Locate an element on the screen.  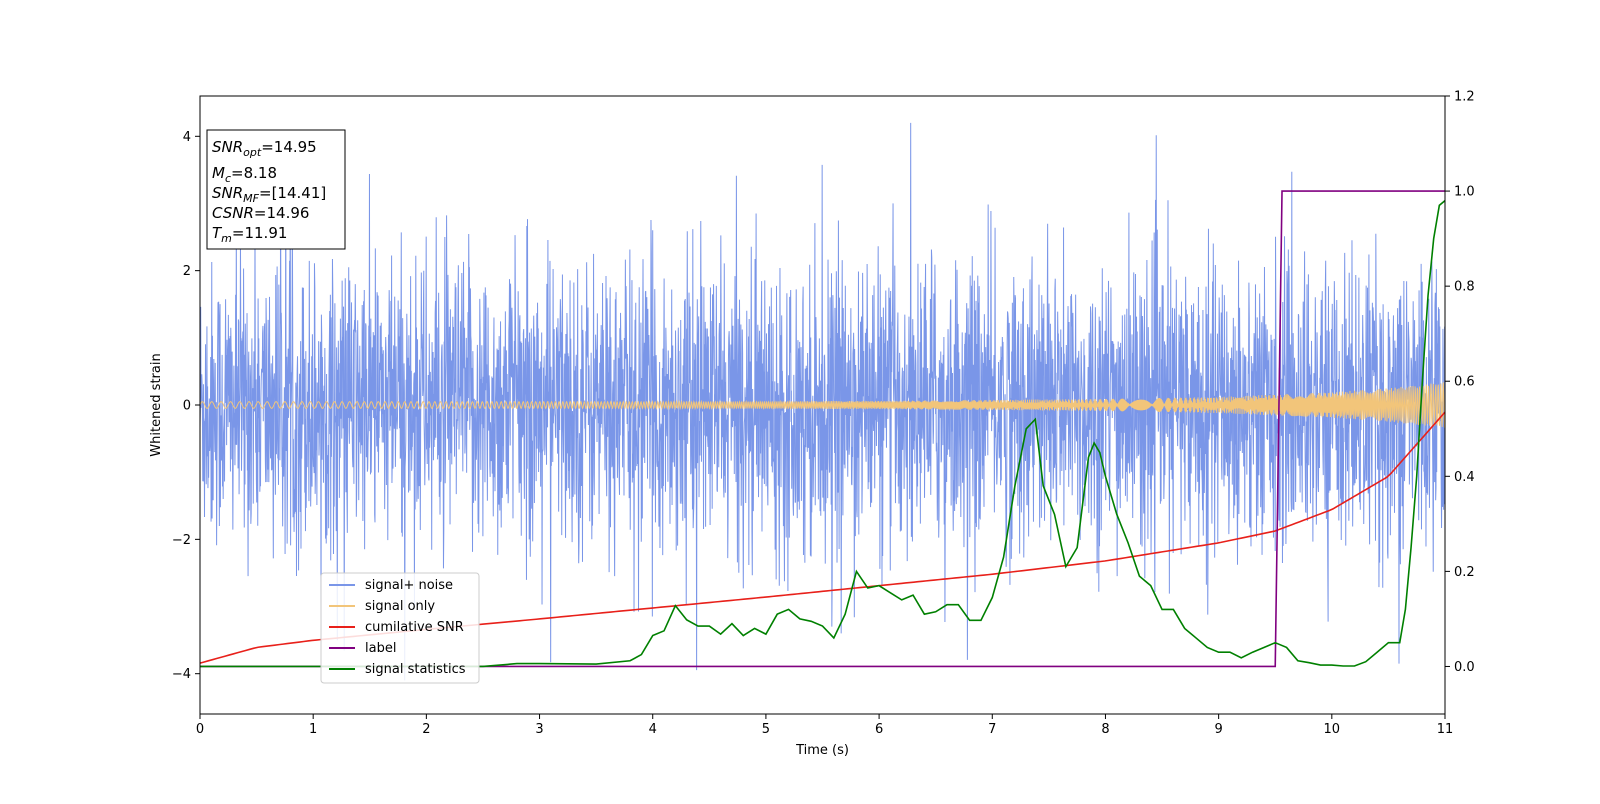
info-snr-mf: SNRMF=[14.41] is located at coordinates (269, 194).